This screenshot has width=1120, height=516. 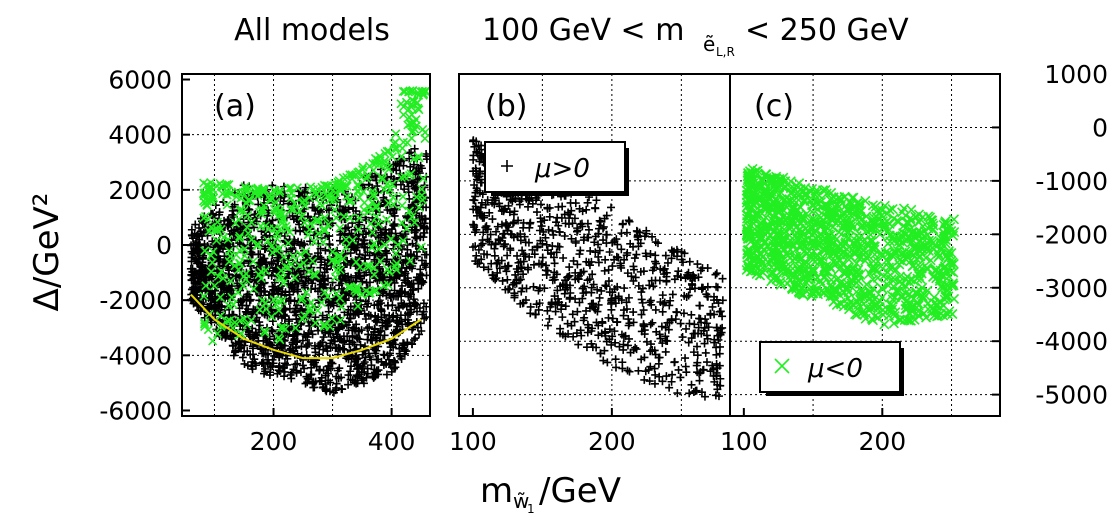 What do you see at coordinates (827, 30) in the screenshot?
I see `title-right-suffix: < 250 GeV` at bounding box center [827, 30].